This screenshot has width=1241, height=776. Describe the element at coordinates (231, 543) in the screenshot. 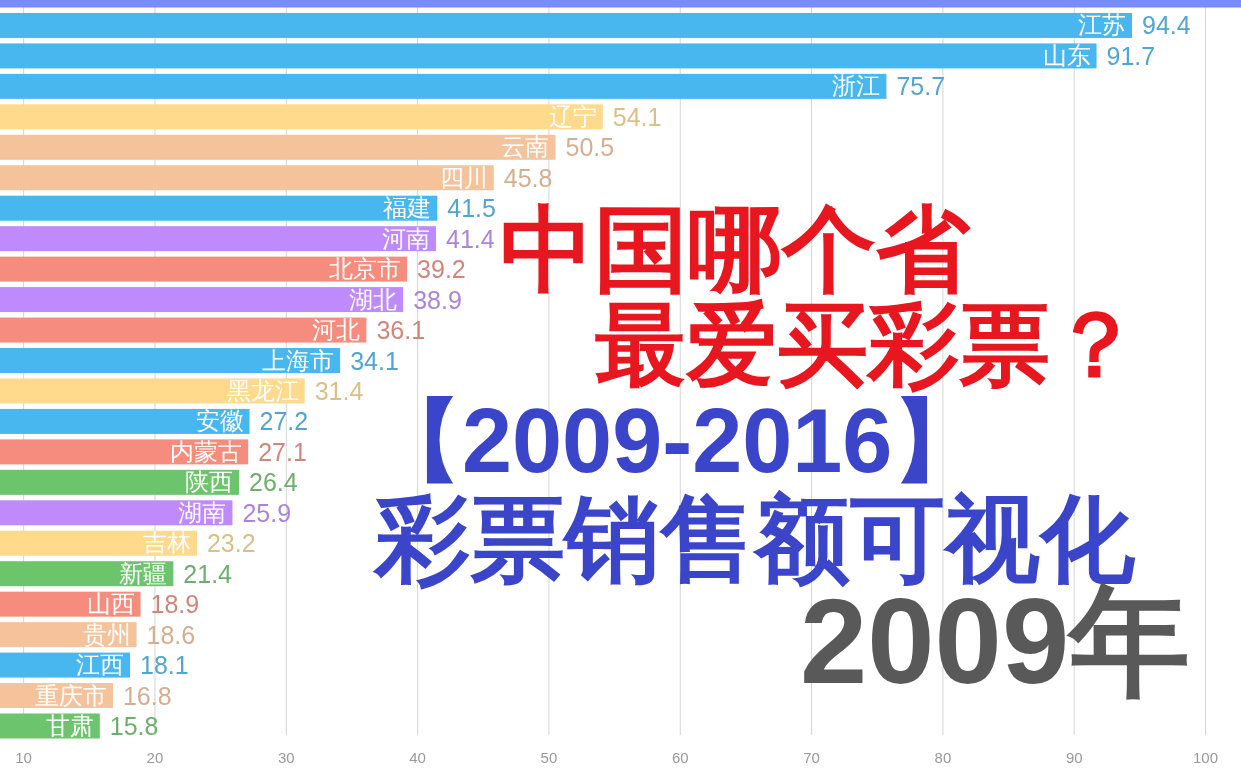

I see `data-label: 23.2` at that location.